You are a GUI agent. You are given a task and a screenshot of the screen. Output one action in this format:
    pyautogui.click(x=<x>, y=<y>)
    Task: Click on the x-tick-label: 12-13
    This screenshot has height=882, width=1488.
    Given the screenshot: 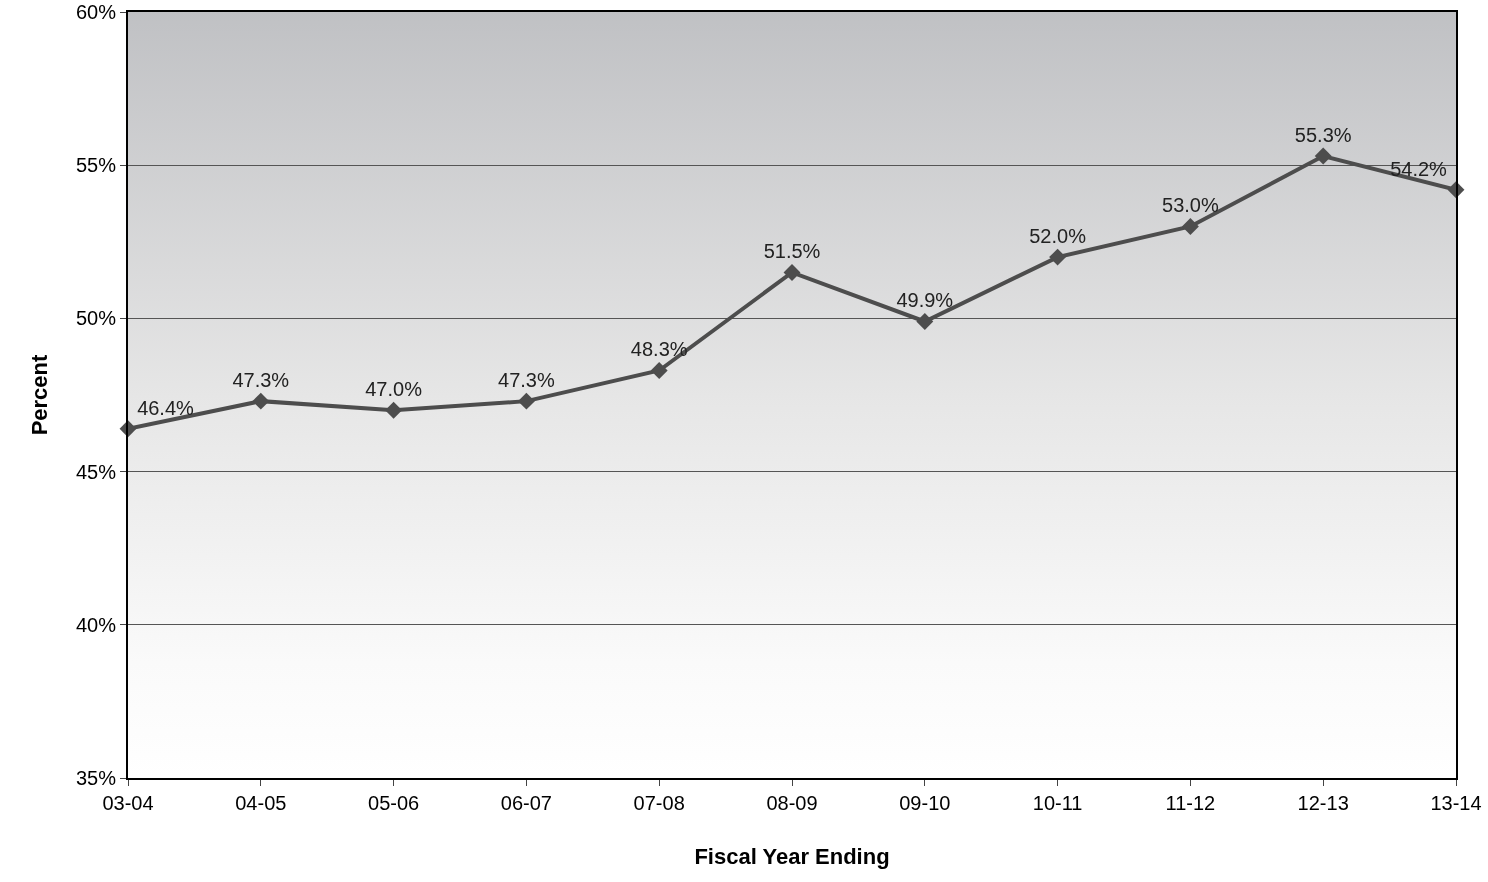 What is the action you would take?
    pyautogui.click(x=1323, y=803)
    